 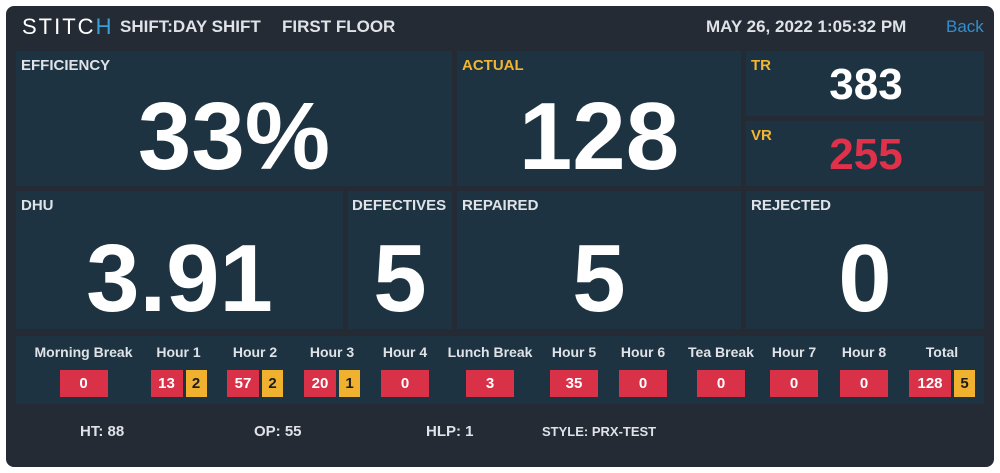 What do you see at coordinates (349, 383) in the screenshot?
I see `hour-defects: 1` at bounding box center [349, 383].